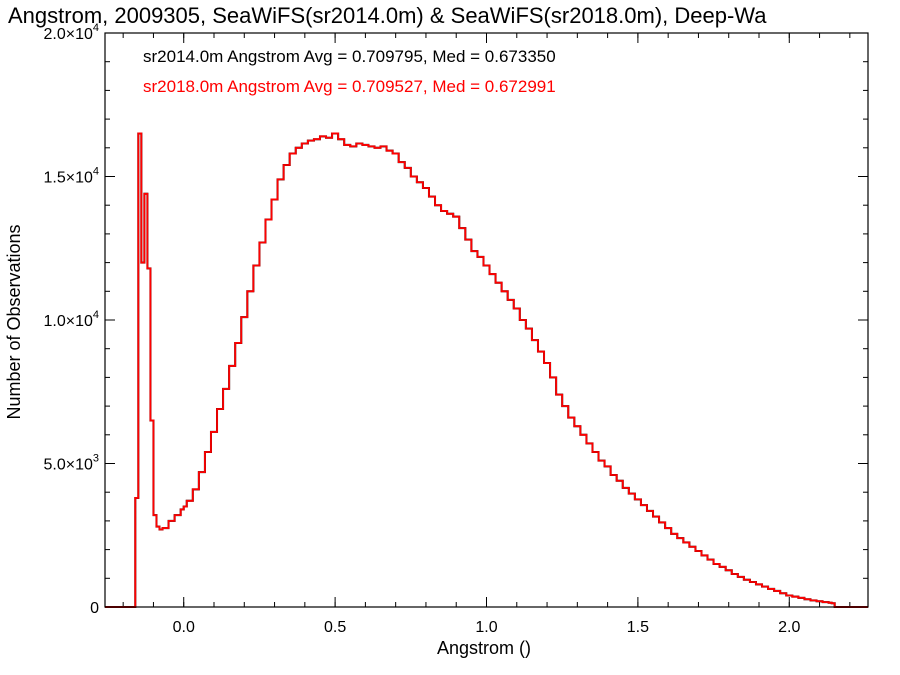 This screenshot has height=675, width=900. I want to click on x-tick-label: 1.5, so click(638, 627).